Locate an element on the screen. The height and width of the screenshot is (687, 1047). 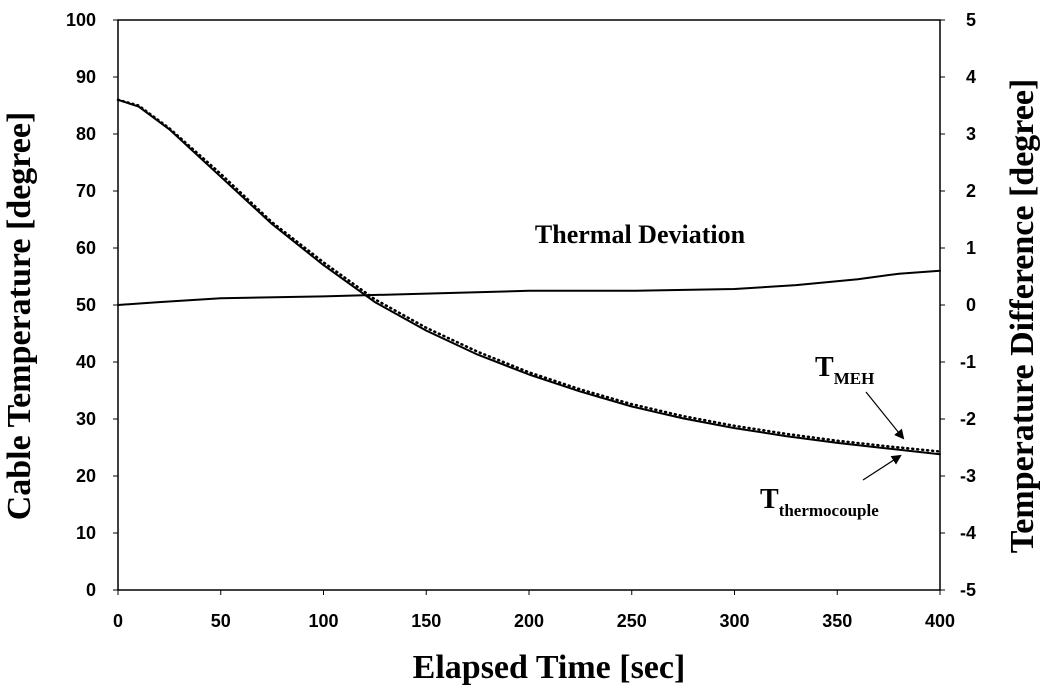
left-y-tick-label: 90 is located at coordinates (86, 77).